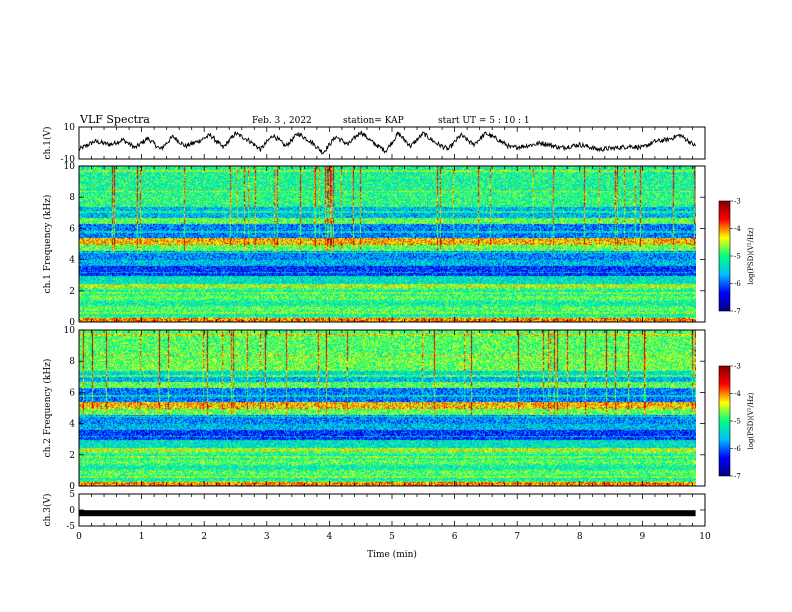 This screenshot has width=792, height=612. What do you see at coordinates (387, 142) in the screenshot?
I see `ch1-voltage-trace` at bounding box center [387, 142].